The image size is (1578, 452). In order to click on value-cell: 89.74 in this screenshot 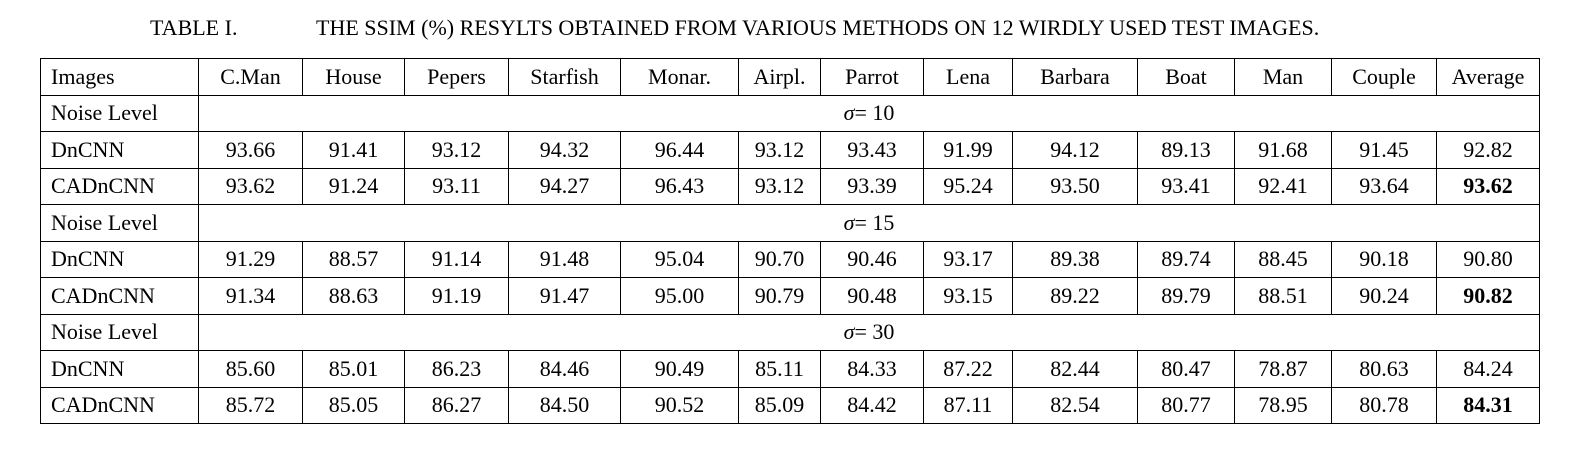, I will do `click(1186, 259)`.